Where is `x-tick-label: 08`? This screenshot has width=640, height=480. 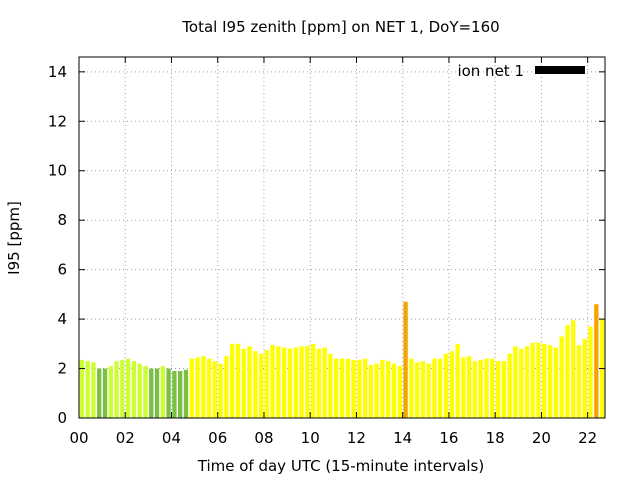 x-tick-label: 08 is located at coordinates (263, 438).